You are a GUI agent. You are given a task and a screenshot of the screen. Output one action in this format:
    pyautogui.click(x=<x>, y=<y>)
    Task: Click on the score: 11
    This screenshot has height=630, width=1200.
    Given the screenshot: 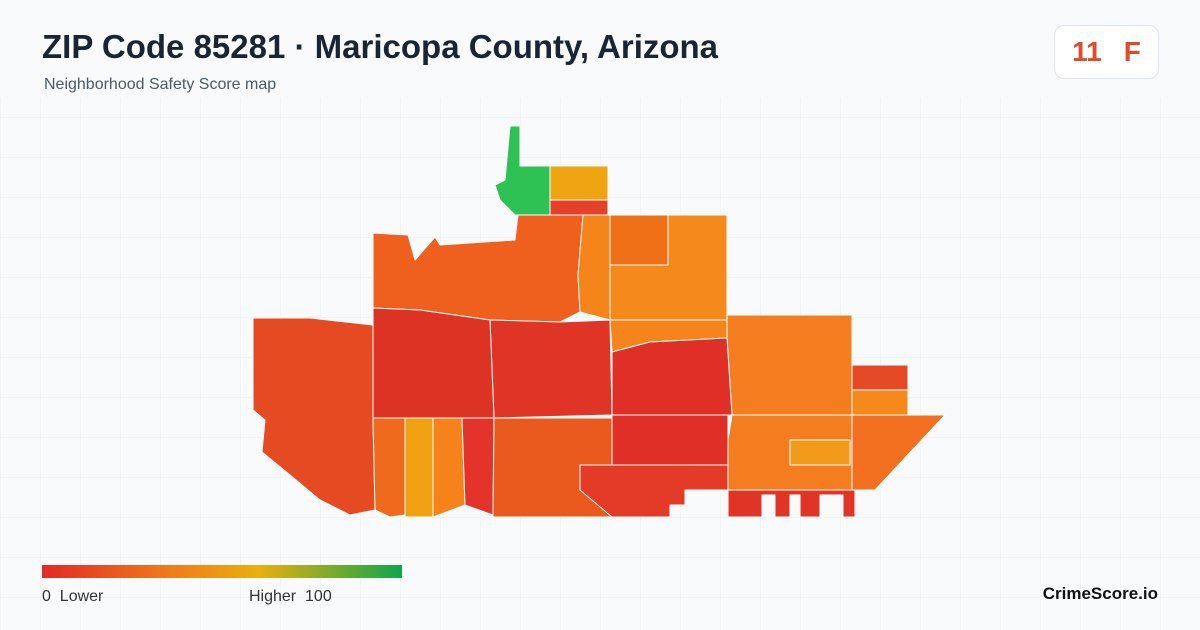 What is the action you would take?
    pyautogui.click(x=1087, y=51)
    